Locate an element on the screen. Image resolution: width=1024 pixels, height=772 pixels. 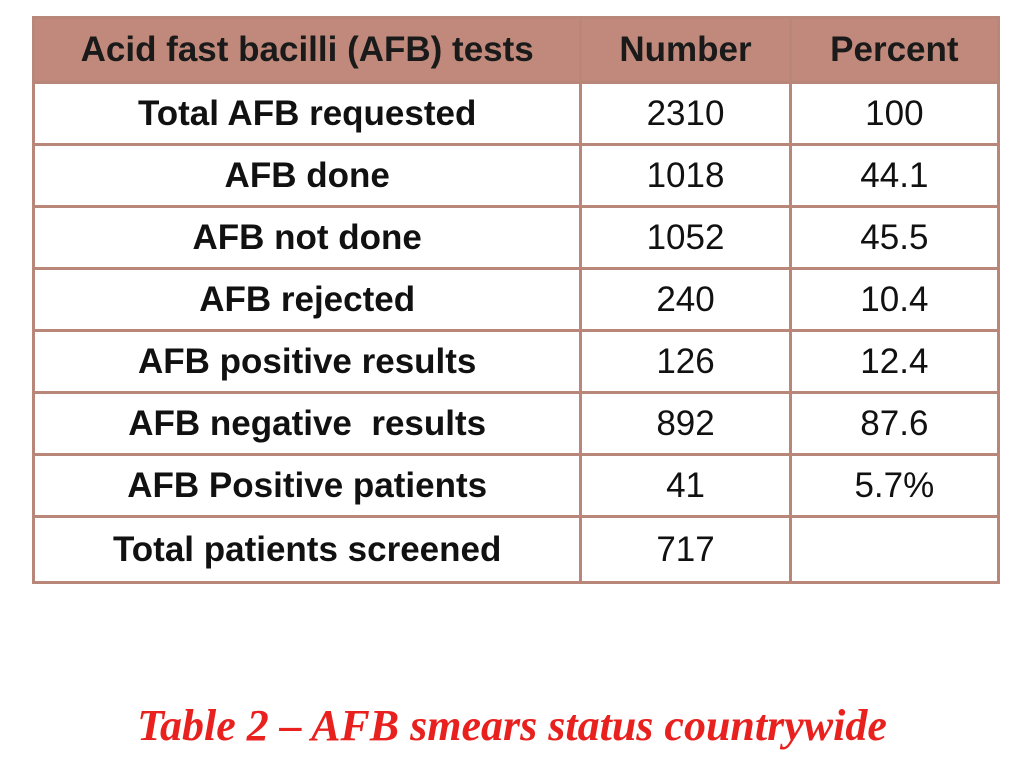
number-cell: 41 is located at coordinates (685, 485).